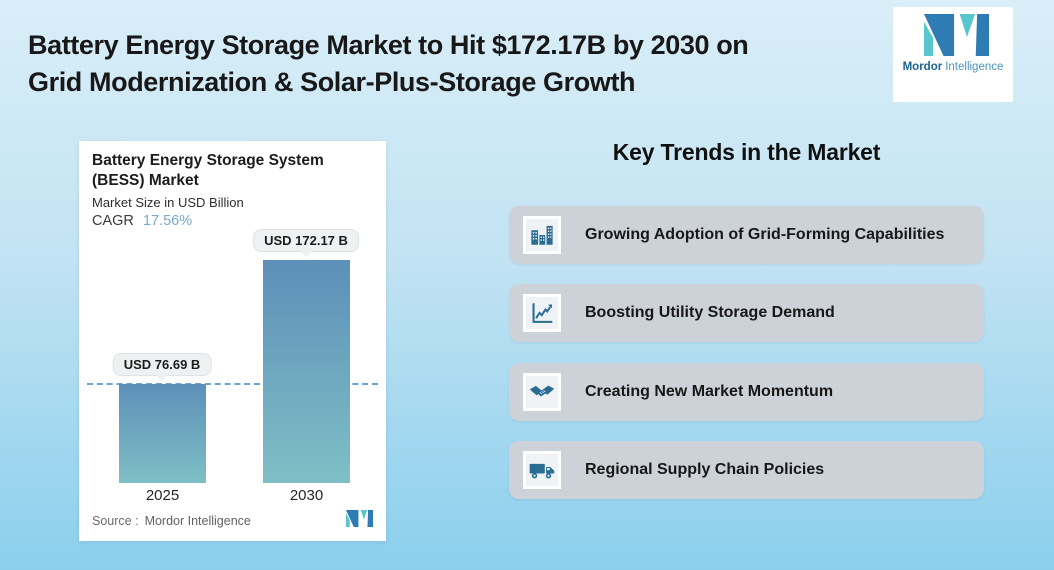 This screenshot has width=1054, height=570. I want to click on trend-card-market-momentum: Creating New Market Momentum, so click(746, 392).